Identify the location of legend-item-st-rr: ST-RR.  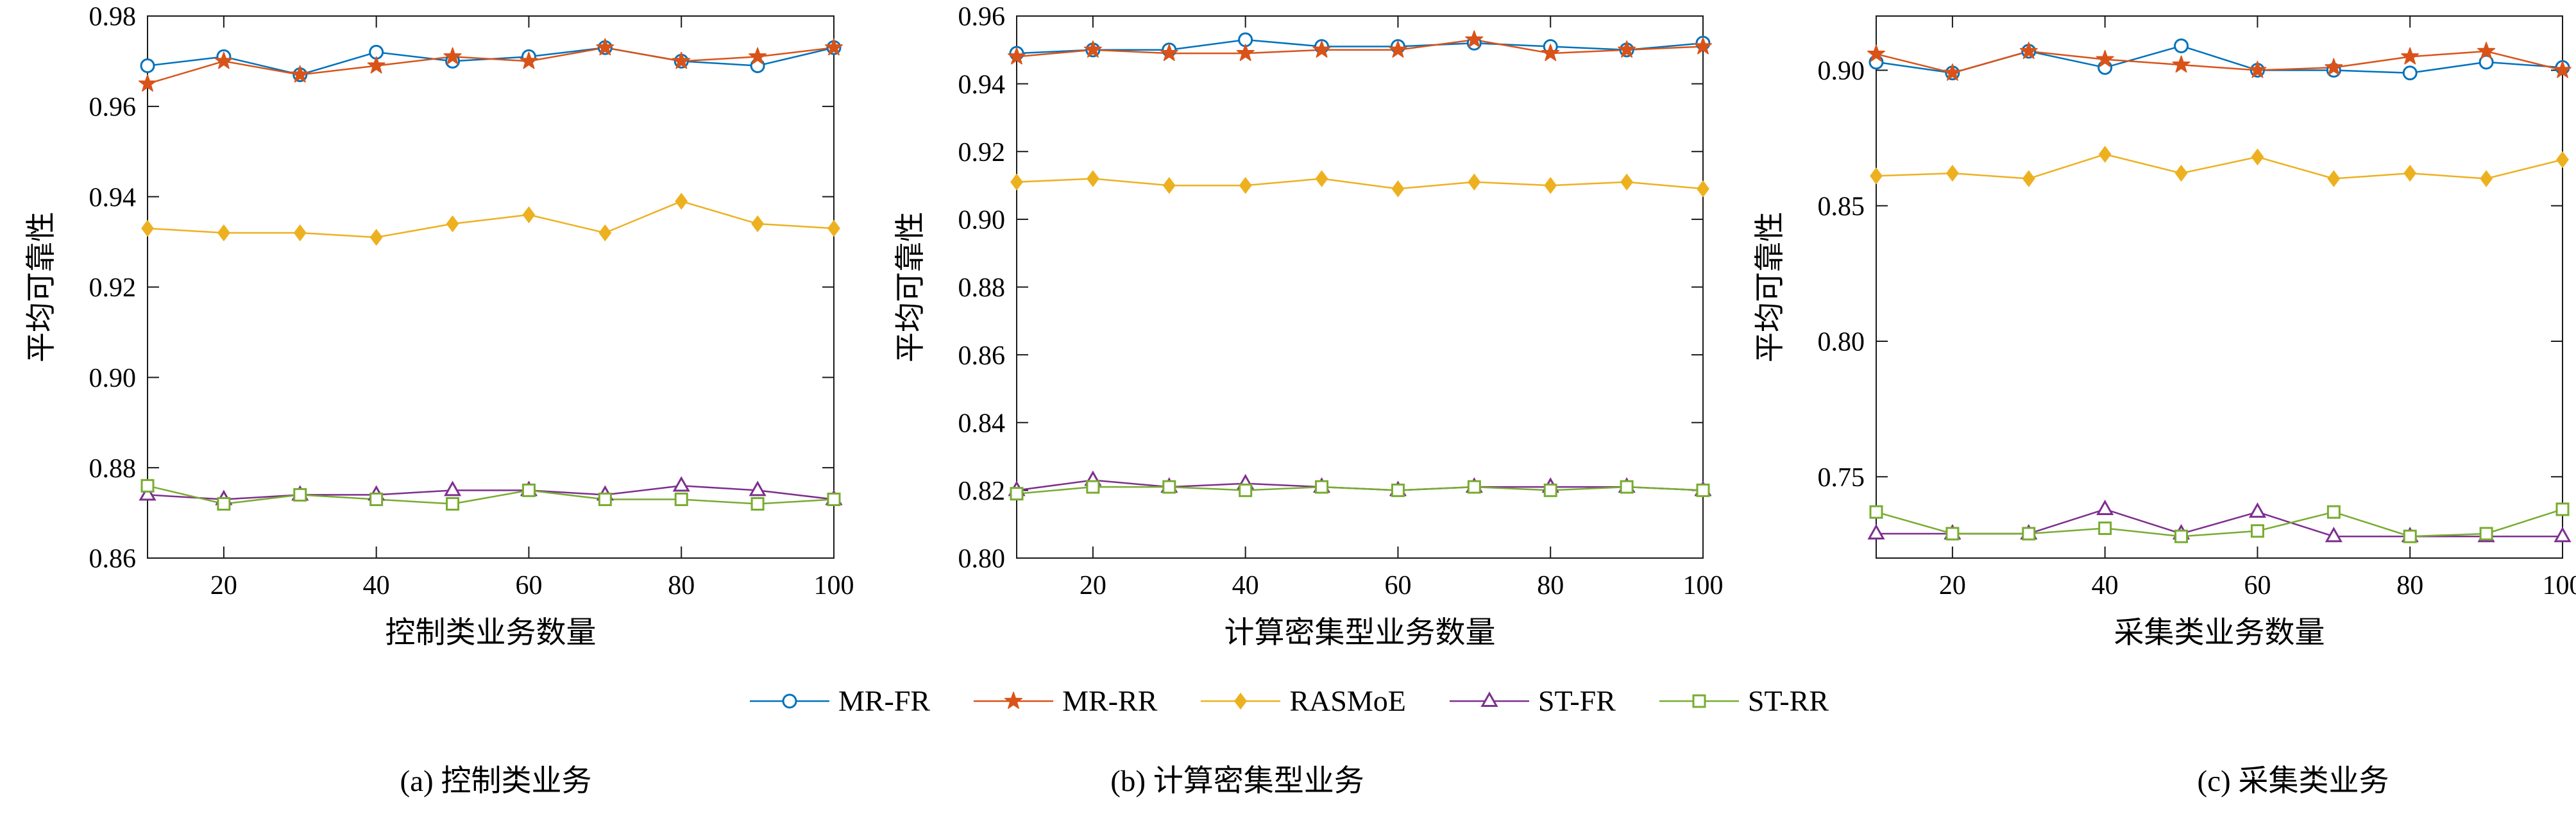
(1743, 701).